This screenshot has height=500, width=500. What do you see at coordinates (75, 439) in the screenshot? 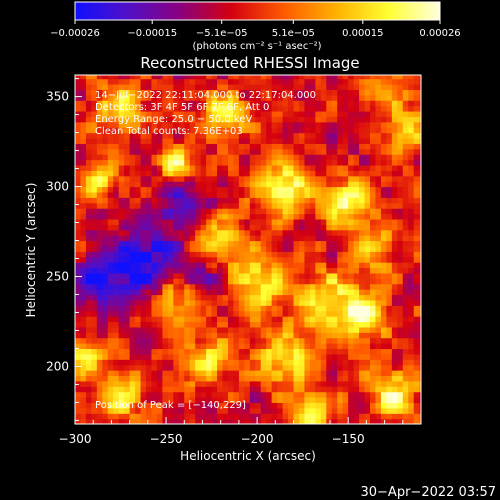
I see `x-tick-label: −300` at bounding box center [75, 439].